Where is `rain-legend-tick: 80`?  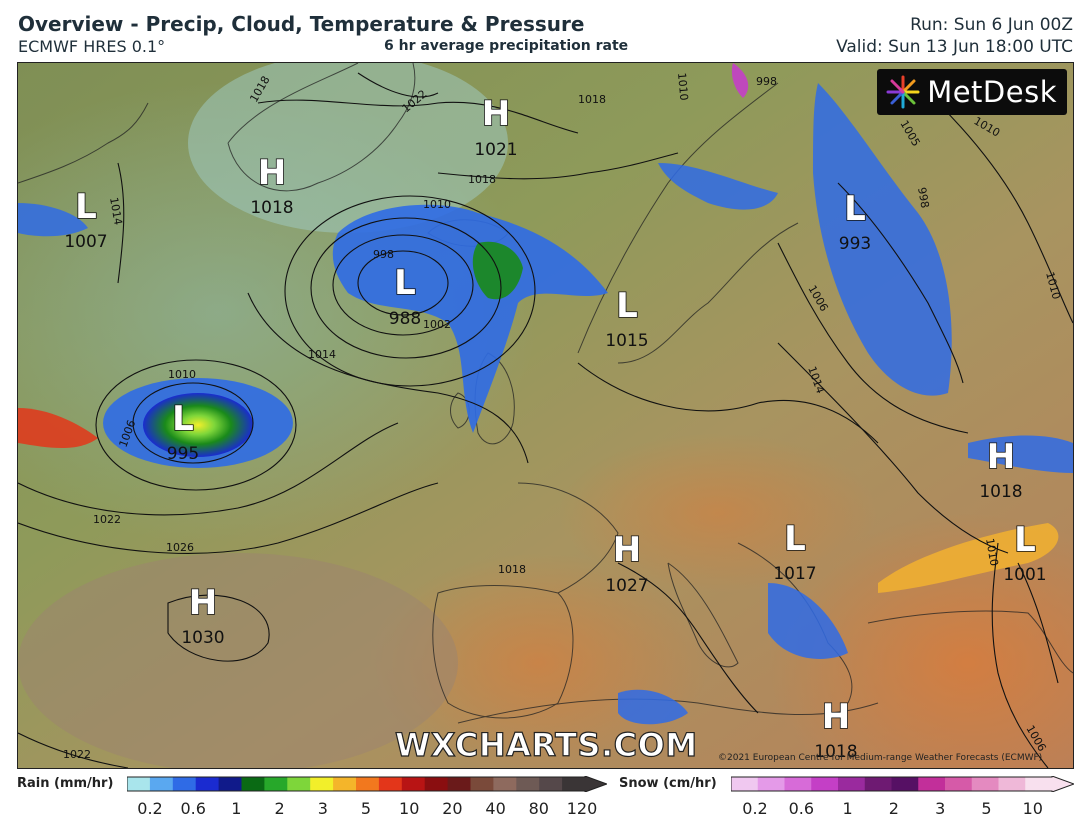
rain-legend-tick: 80 is located at coordinates (538, 808).